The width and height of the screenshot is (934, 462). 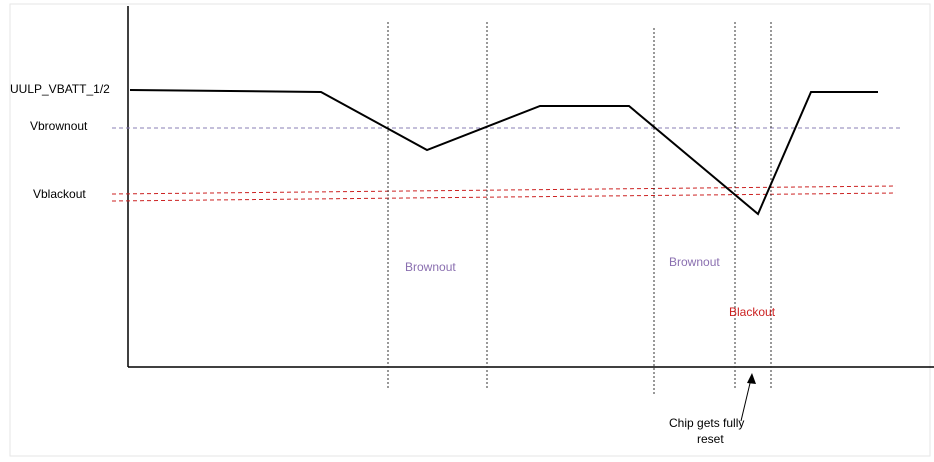 I want to click on vbatt-label: UULP_VBATT_1/2, so click(x=60, y=89).